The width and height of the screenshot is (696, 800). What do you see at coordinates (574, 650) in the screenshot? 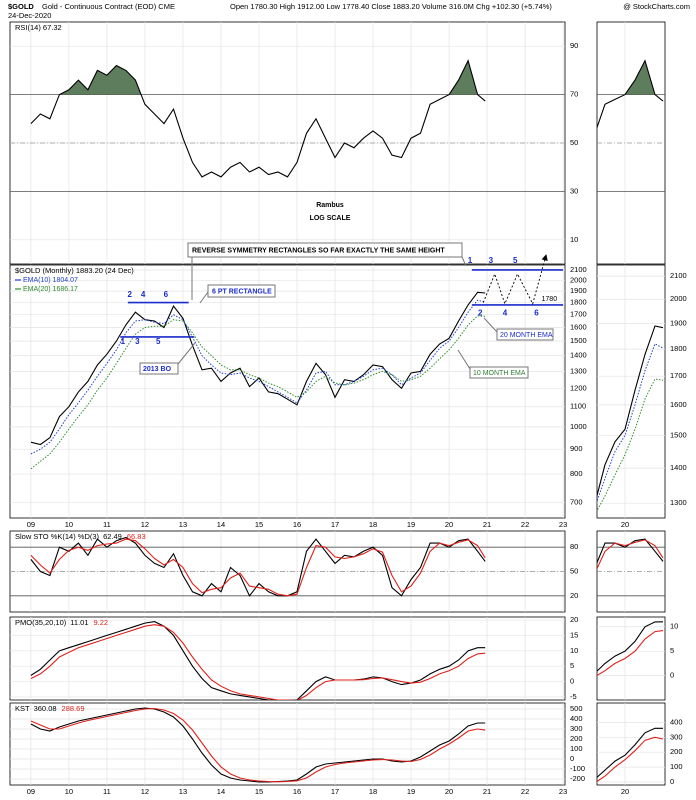
I see `y-tick-label: 10` at bounding box center [574, 650].